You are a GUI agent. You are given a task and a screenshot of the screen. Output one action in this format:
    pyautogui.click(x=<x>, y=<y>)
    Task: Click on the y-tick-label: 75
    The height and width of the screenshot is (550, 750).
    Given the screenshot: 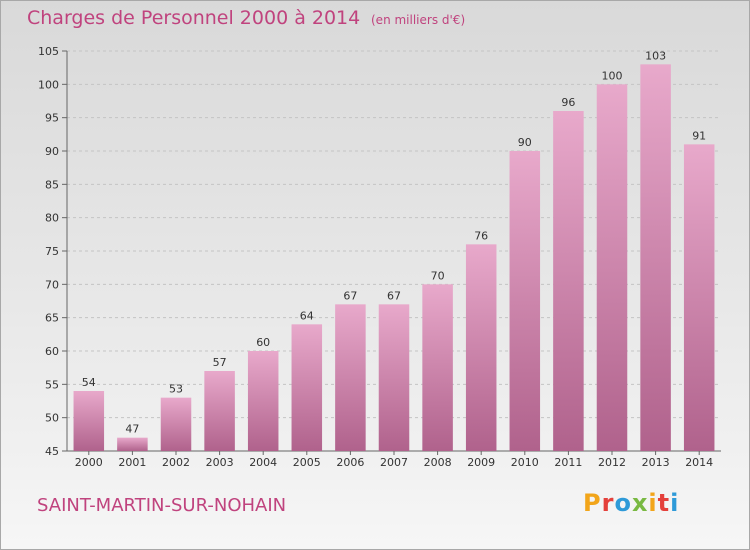 What is the action you would take?
    pyautogui.click(x=52, y=251)
    